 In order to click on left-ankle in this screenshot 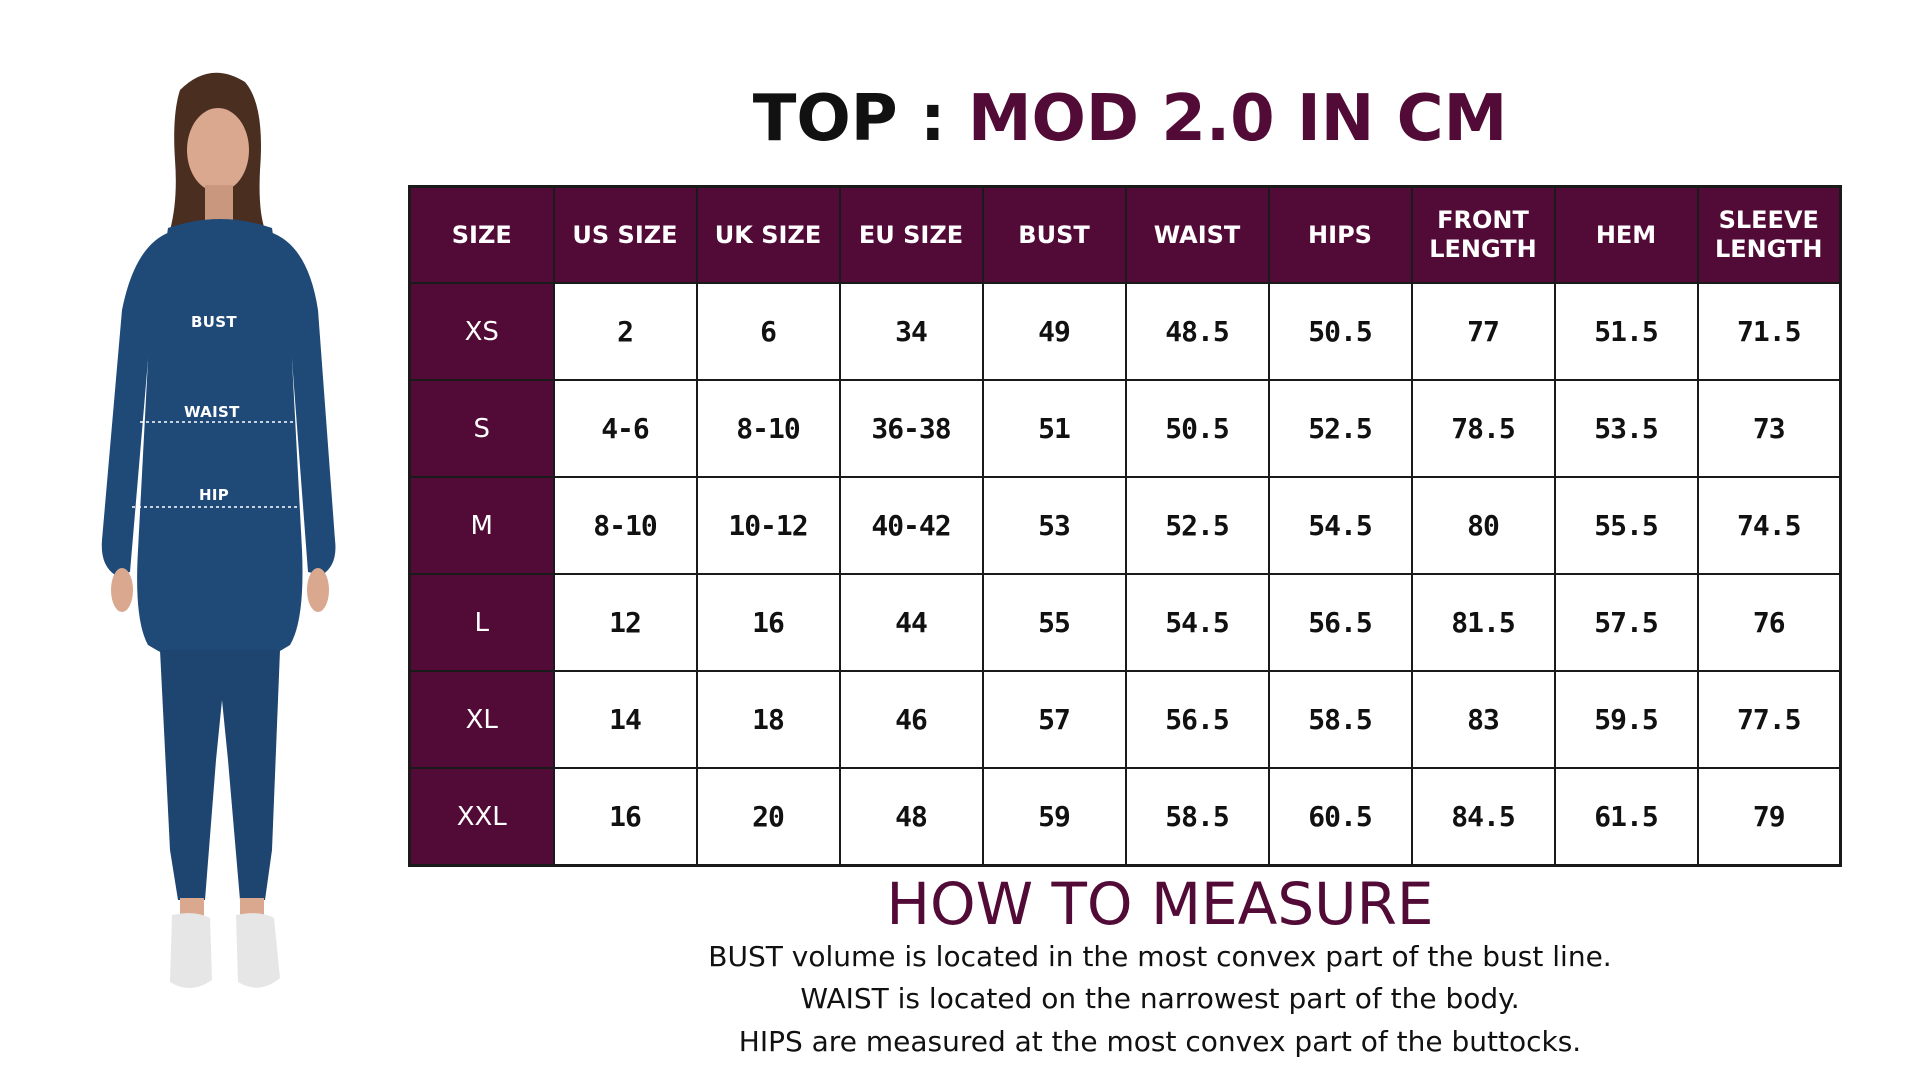, I will do `click(192, 908)`.